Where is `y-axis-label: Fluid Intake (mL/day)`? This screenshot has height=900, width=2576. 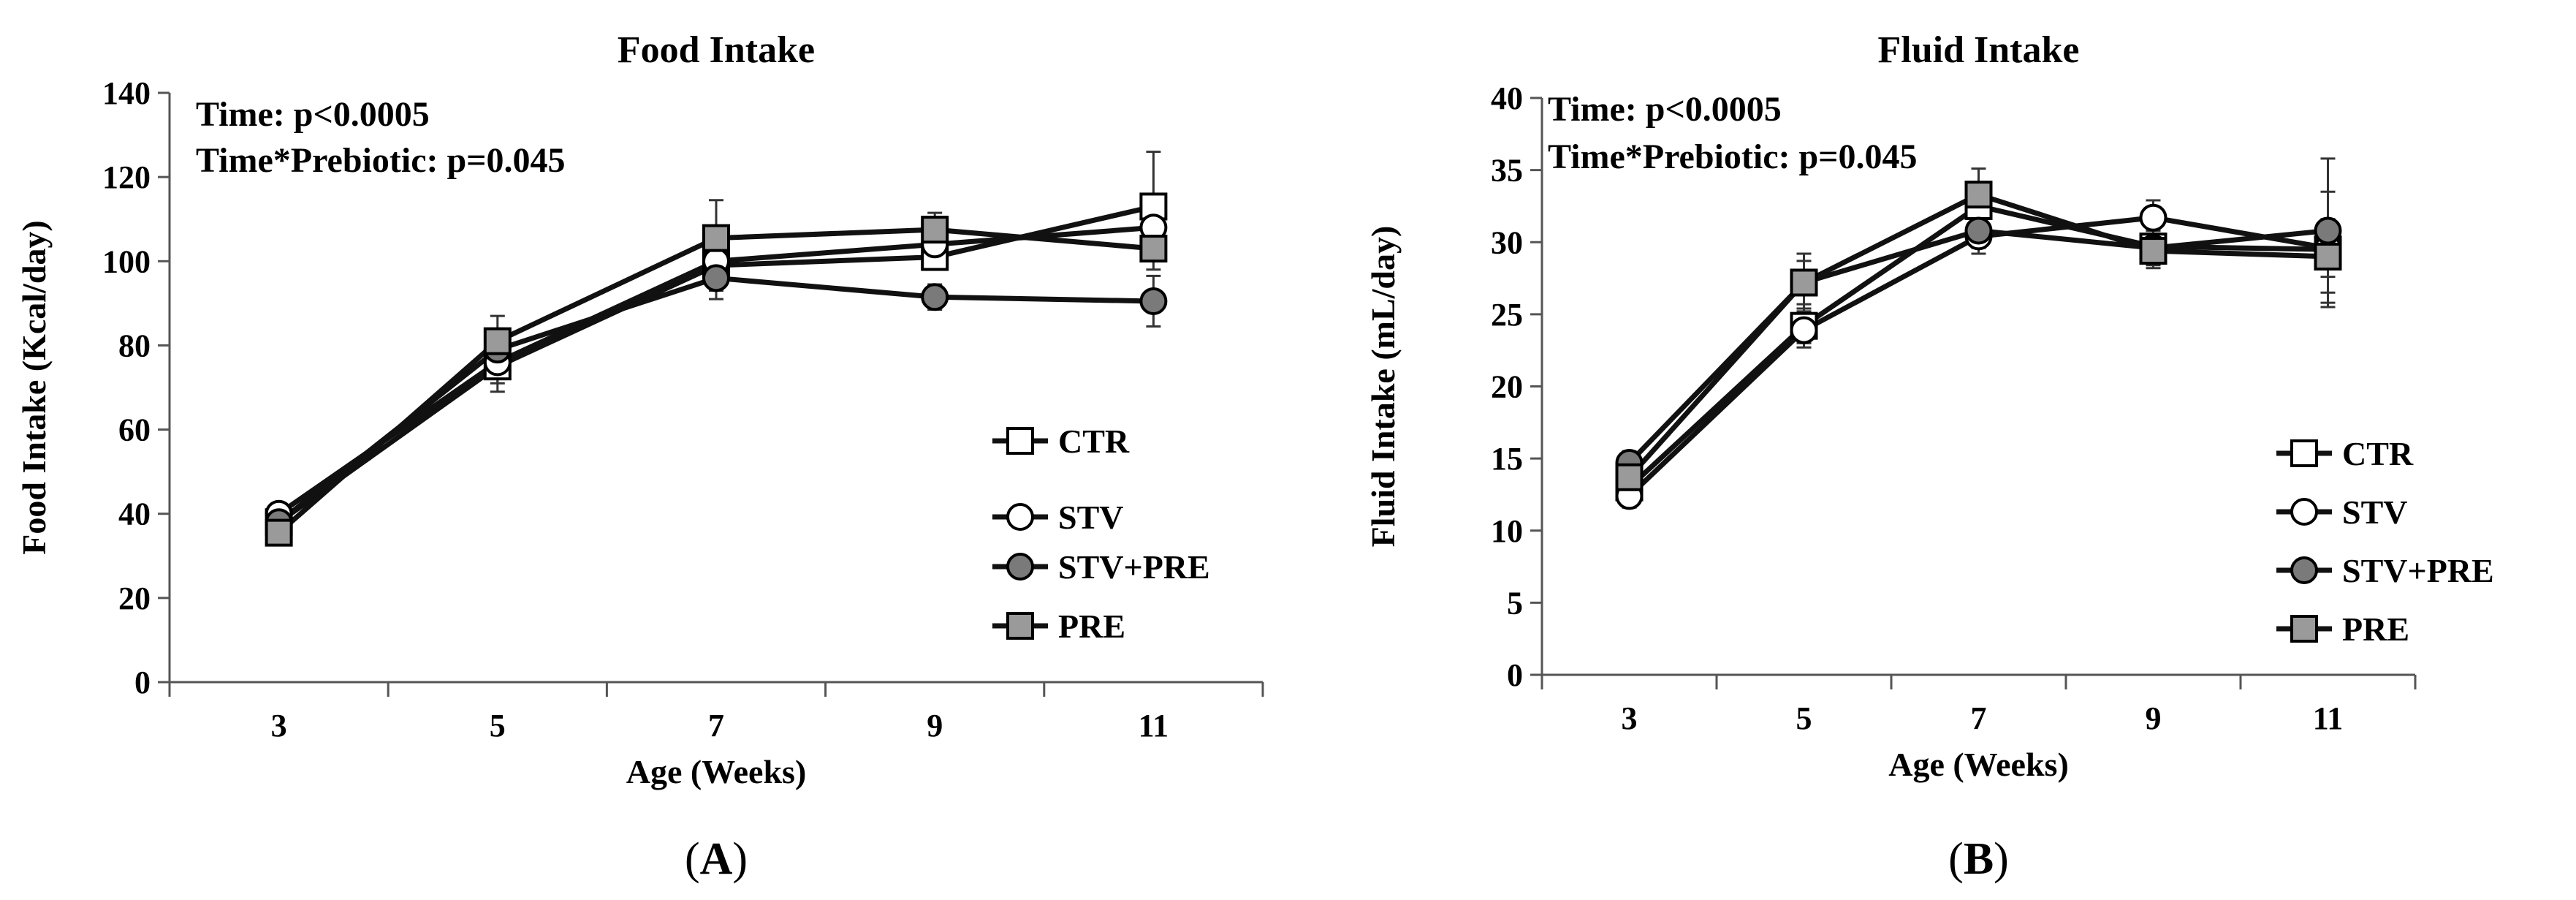
y-axis-label: Fluid Intake (mL/day) is located at coordinates (1383, 387).